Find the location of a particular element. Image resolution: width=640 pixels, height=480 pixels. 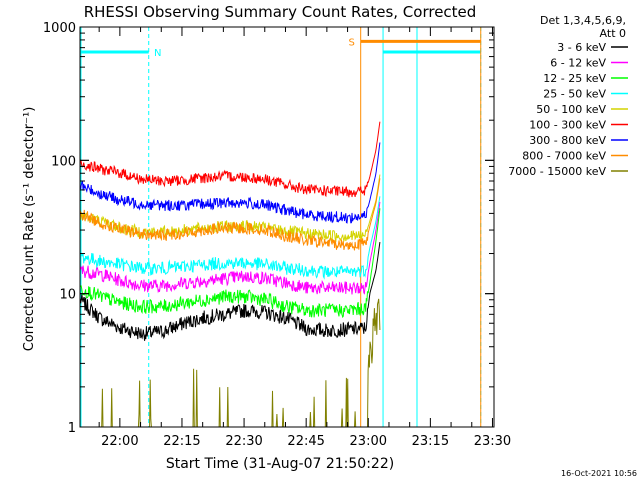

legend-entry: 7000 - 15000 keV is located at coordinates (557, 171).